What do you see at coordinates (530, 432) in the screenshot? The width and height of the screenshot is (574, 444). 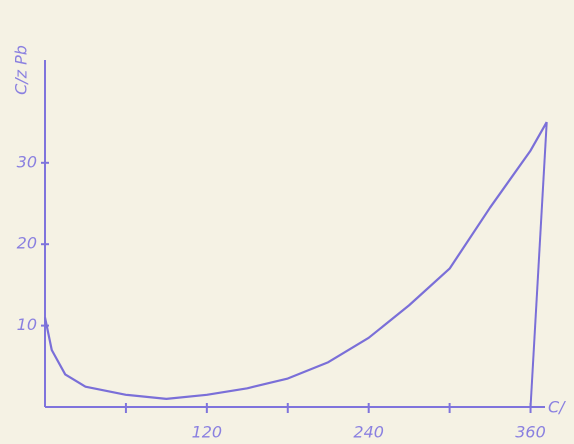 I see `x-tick-label: 360` at bounding box center [530, 432].